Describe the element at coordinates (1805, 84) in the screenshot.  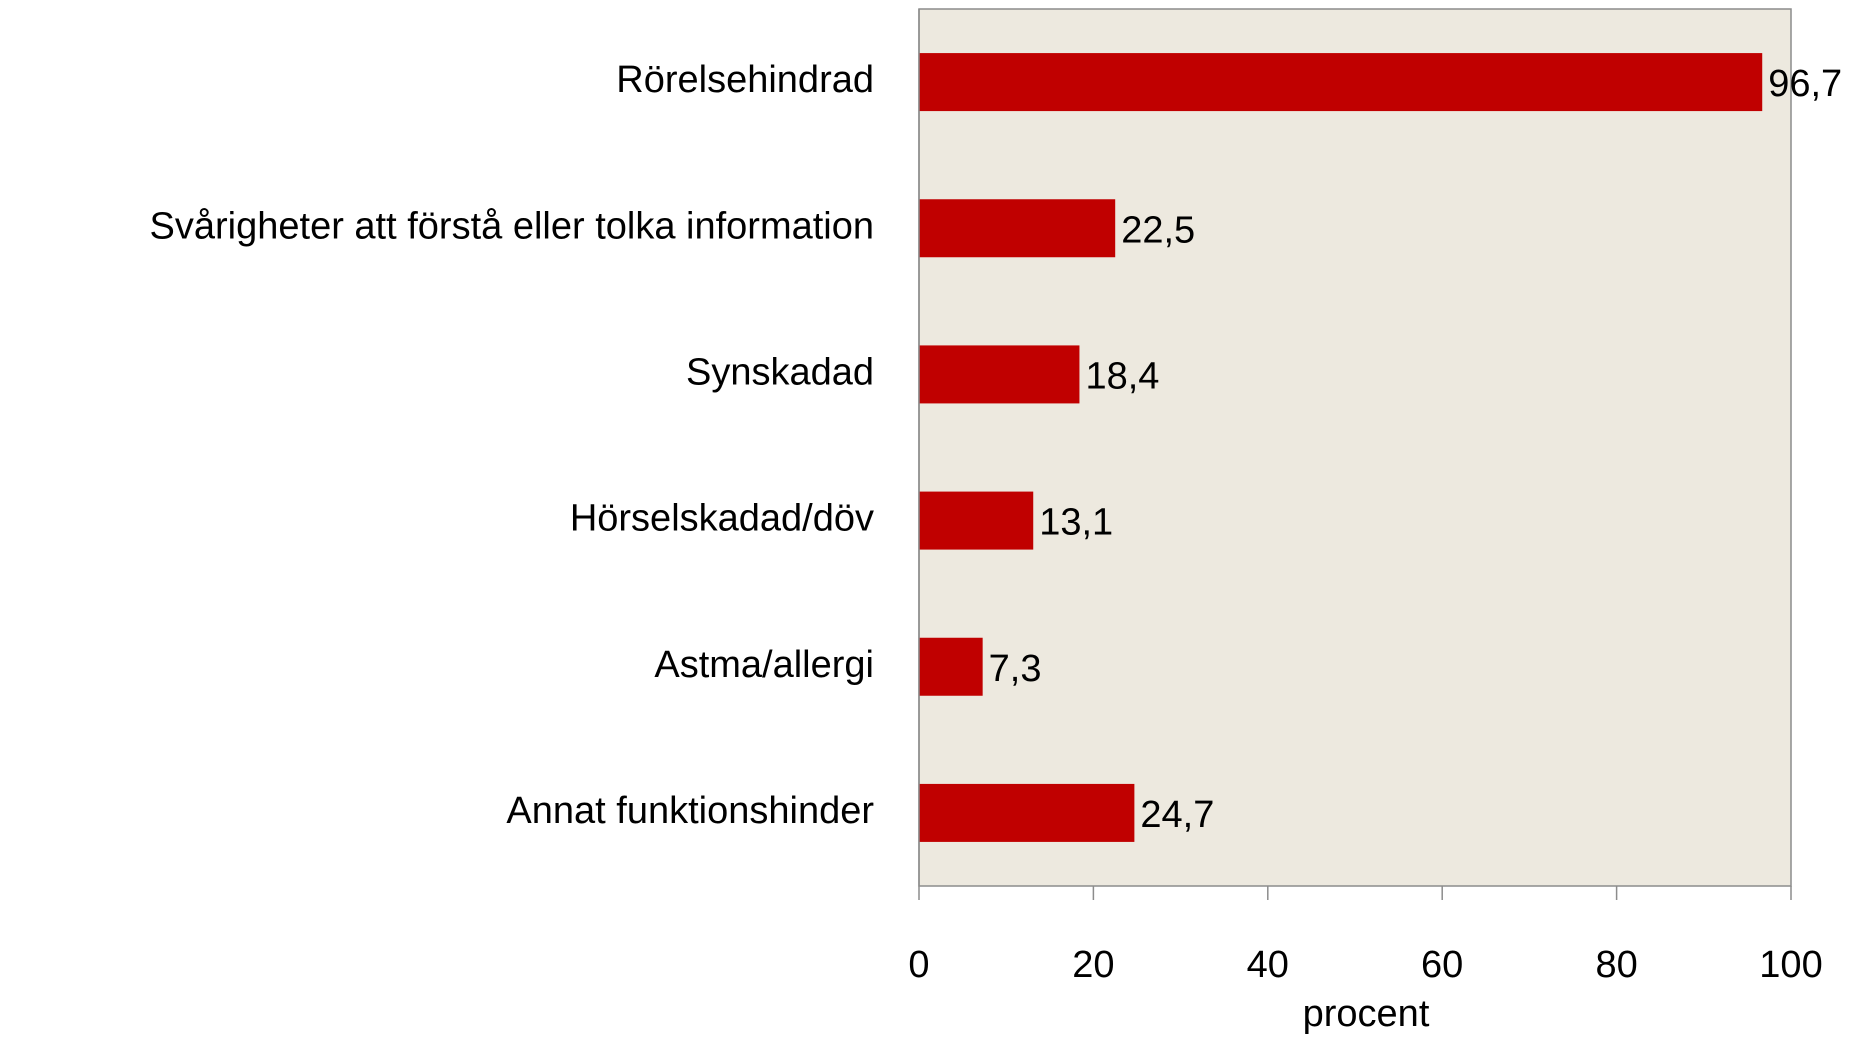
I see `data-label: 96,7` at that location.